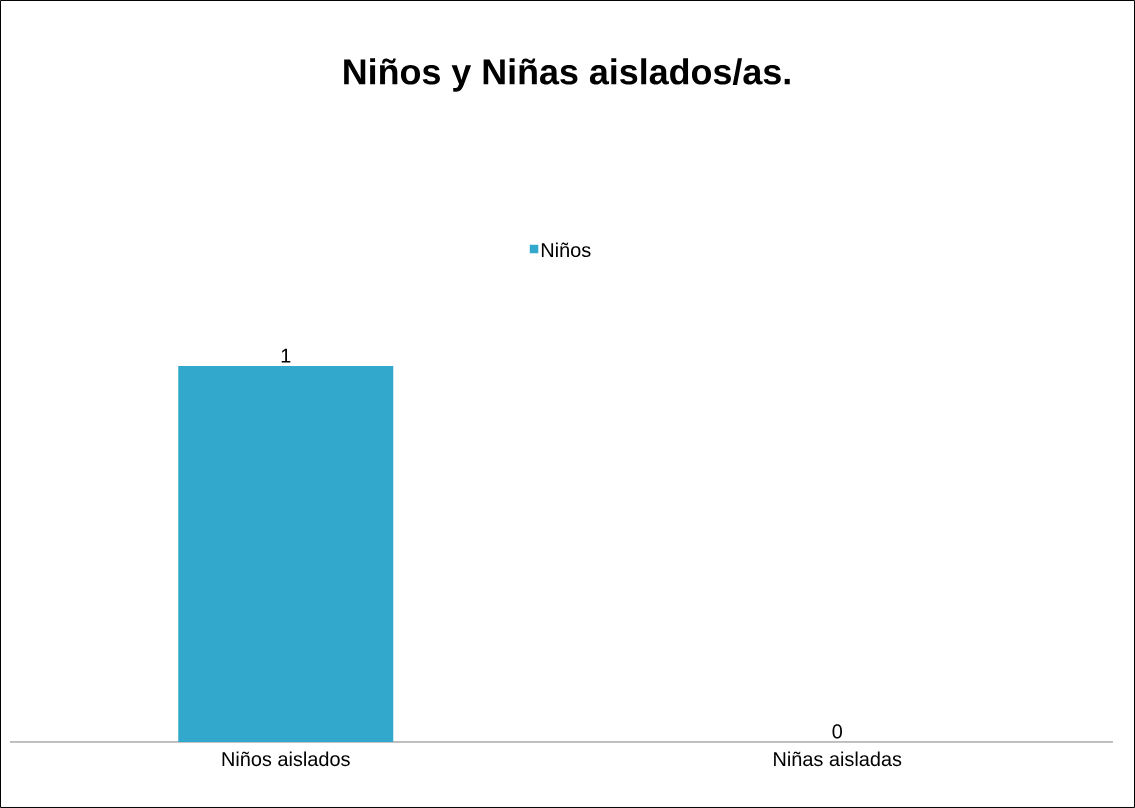 The height and width of the screenshot is (808, 1135). What do you see at coordinates (838, 759) in the screenshot?
I see `x-tick-label: Niñas aisladas` at bounding box center [838, 759].